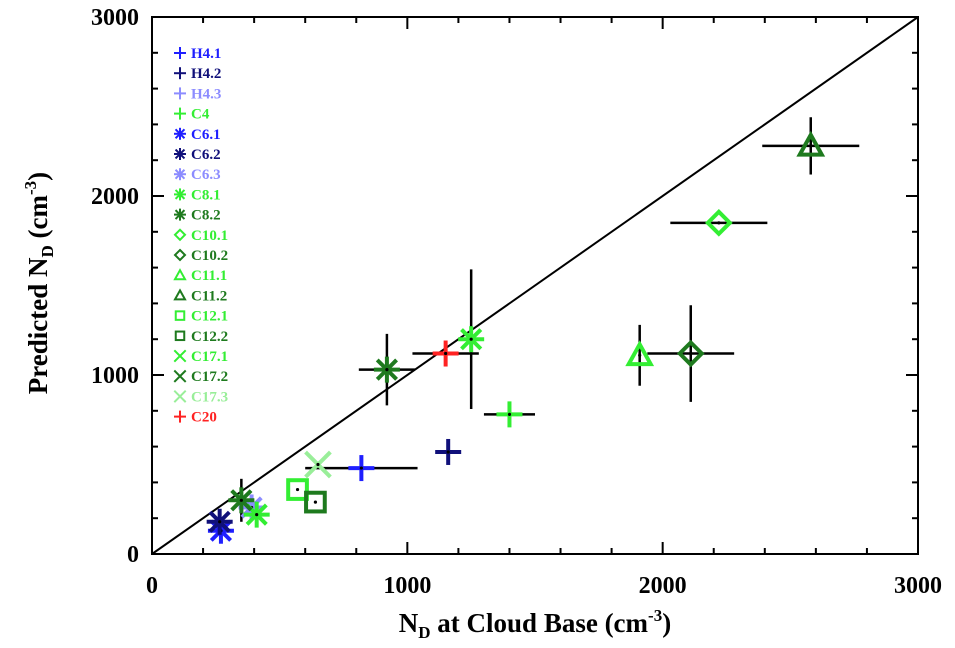 Image resolution: width=955 pixels, height=648 pixels. I want to click on legend-label: C11.1, so click(209, 276).